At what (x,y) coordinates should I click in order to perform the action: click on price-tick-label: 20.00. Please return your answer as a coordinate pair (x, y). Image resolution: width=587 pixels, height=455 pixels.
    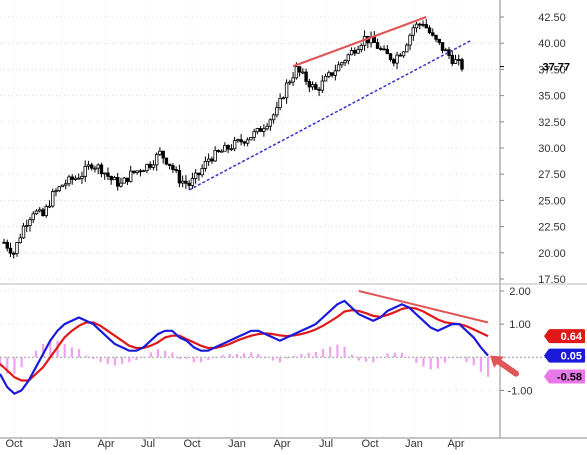
    Looking at the image, I should click on (552, 254).